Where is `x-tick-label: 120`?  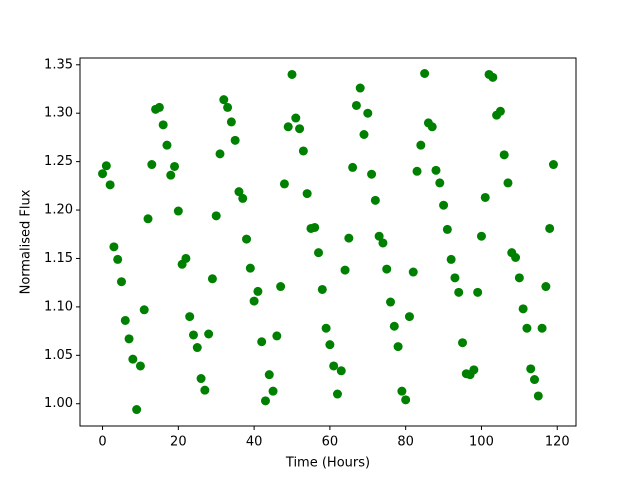 x-tick-label: 120 is located at coordinates (557, 442).